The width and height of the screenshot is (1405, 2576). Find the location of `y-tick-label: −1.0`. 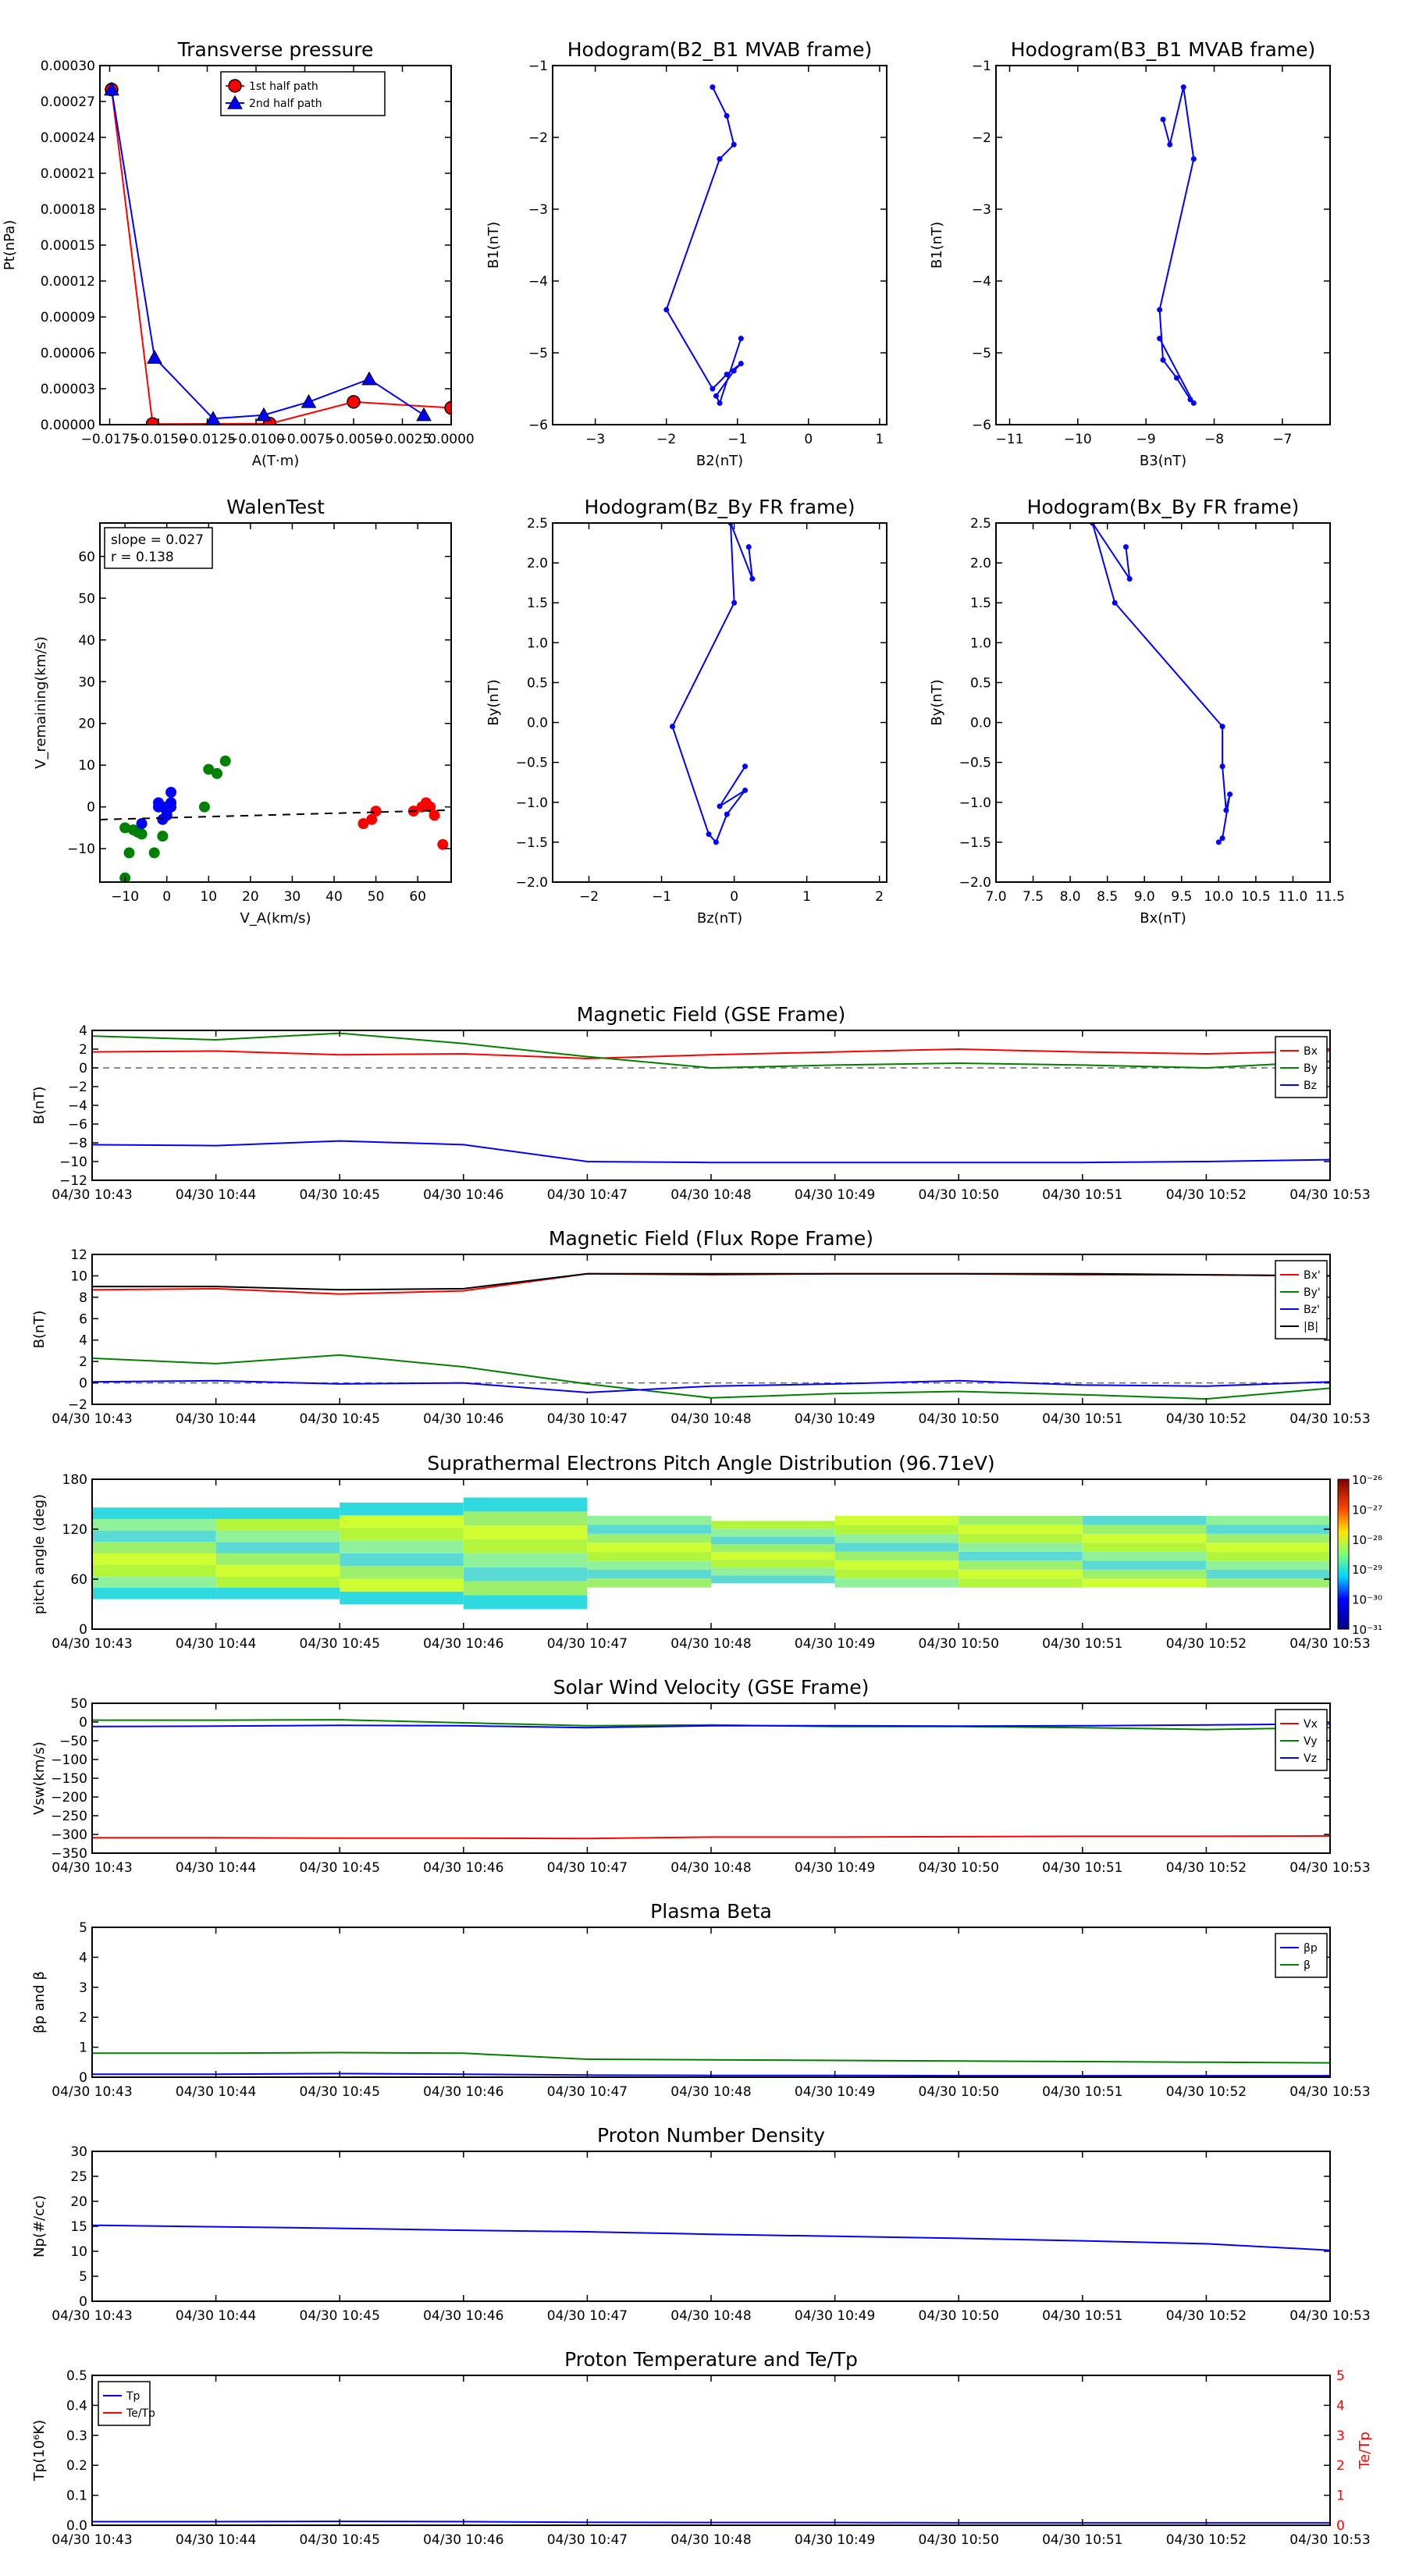

y-tick-label: −1.0 is located at coordinates (975, 803).